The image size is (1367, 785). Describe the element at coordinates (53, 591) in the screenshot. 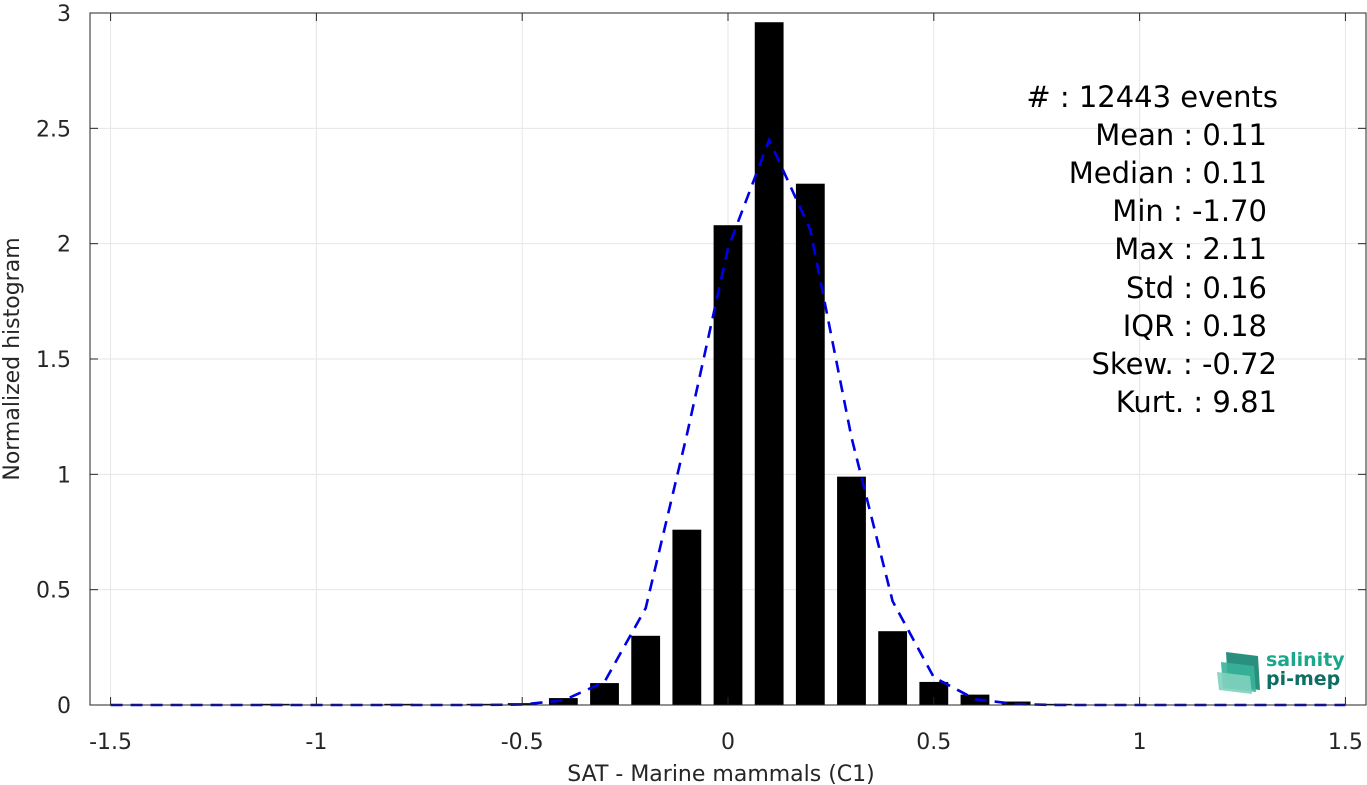

I see `y-tick-label: 0.5` at that location.